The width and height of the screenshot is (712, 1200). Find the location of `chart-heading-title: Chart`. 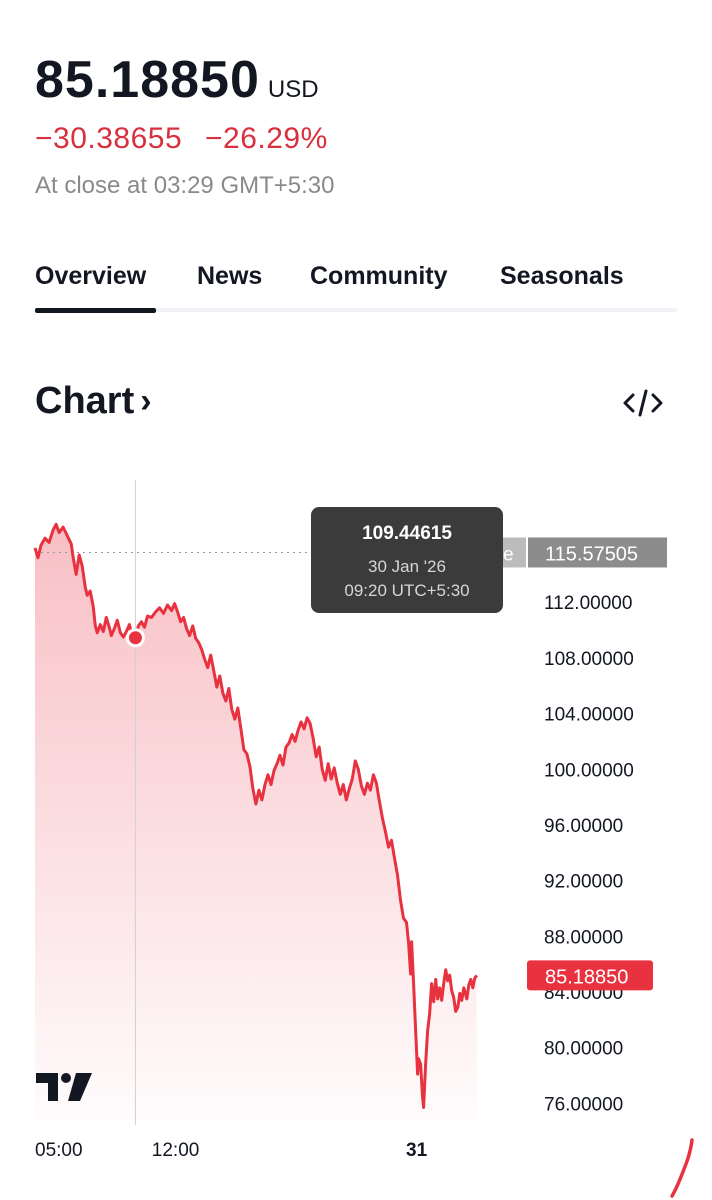

chart-heading-title: Chart is located at coordinates (85, 401).